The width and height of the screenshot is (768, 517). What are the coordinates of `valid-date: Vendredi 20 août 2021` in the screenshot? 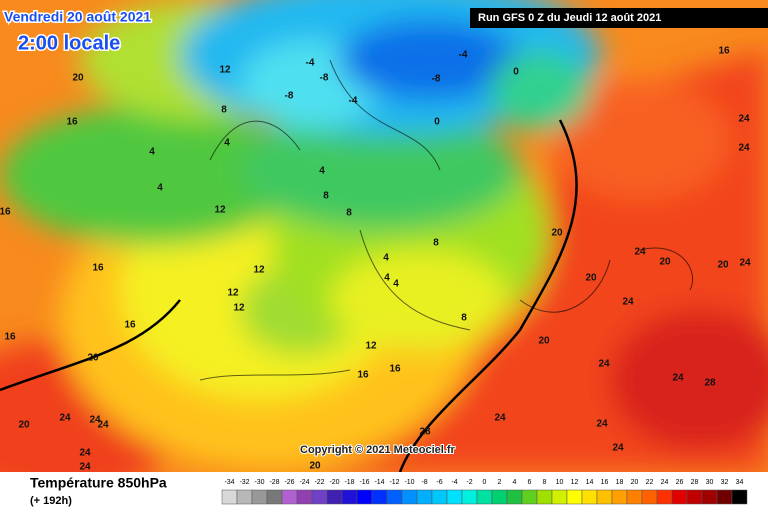 It's located at (77, 17).